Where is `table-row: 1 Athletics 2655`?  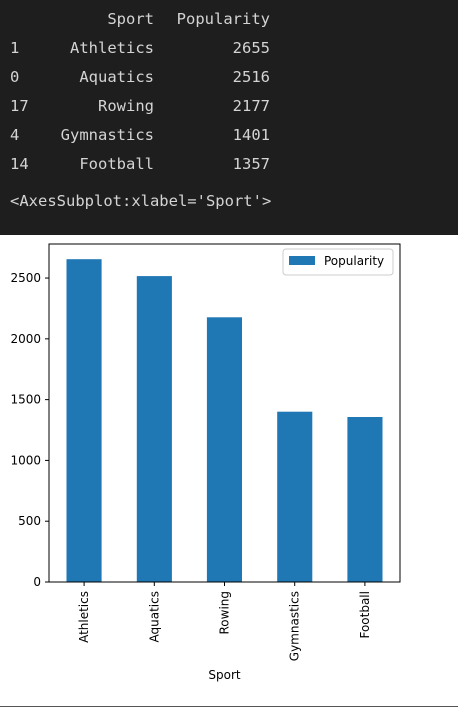
table-row: 1 Athletics 2655 is located at coordinates (135, 48).